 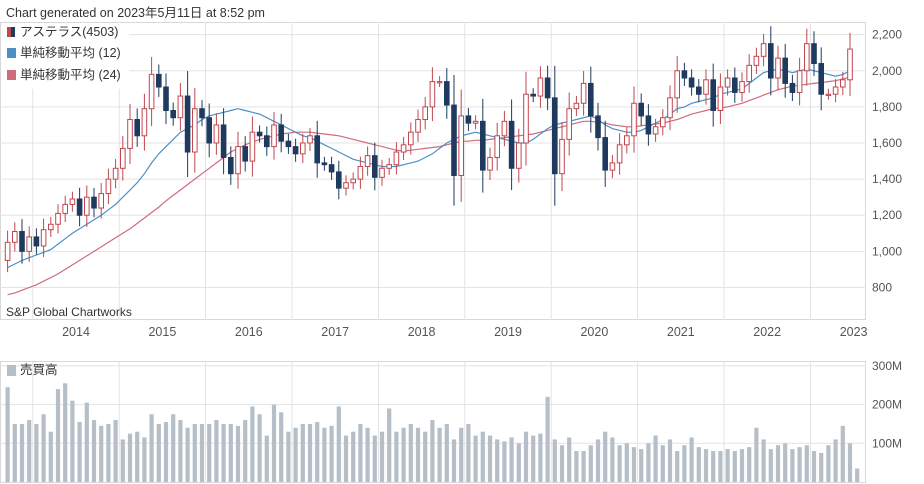 I want to click on legend-item-ma24: 単純移動平均 (24), so click(x=64, y=75).